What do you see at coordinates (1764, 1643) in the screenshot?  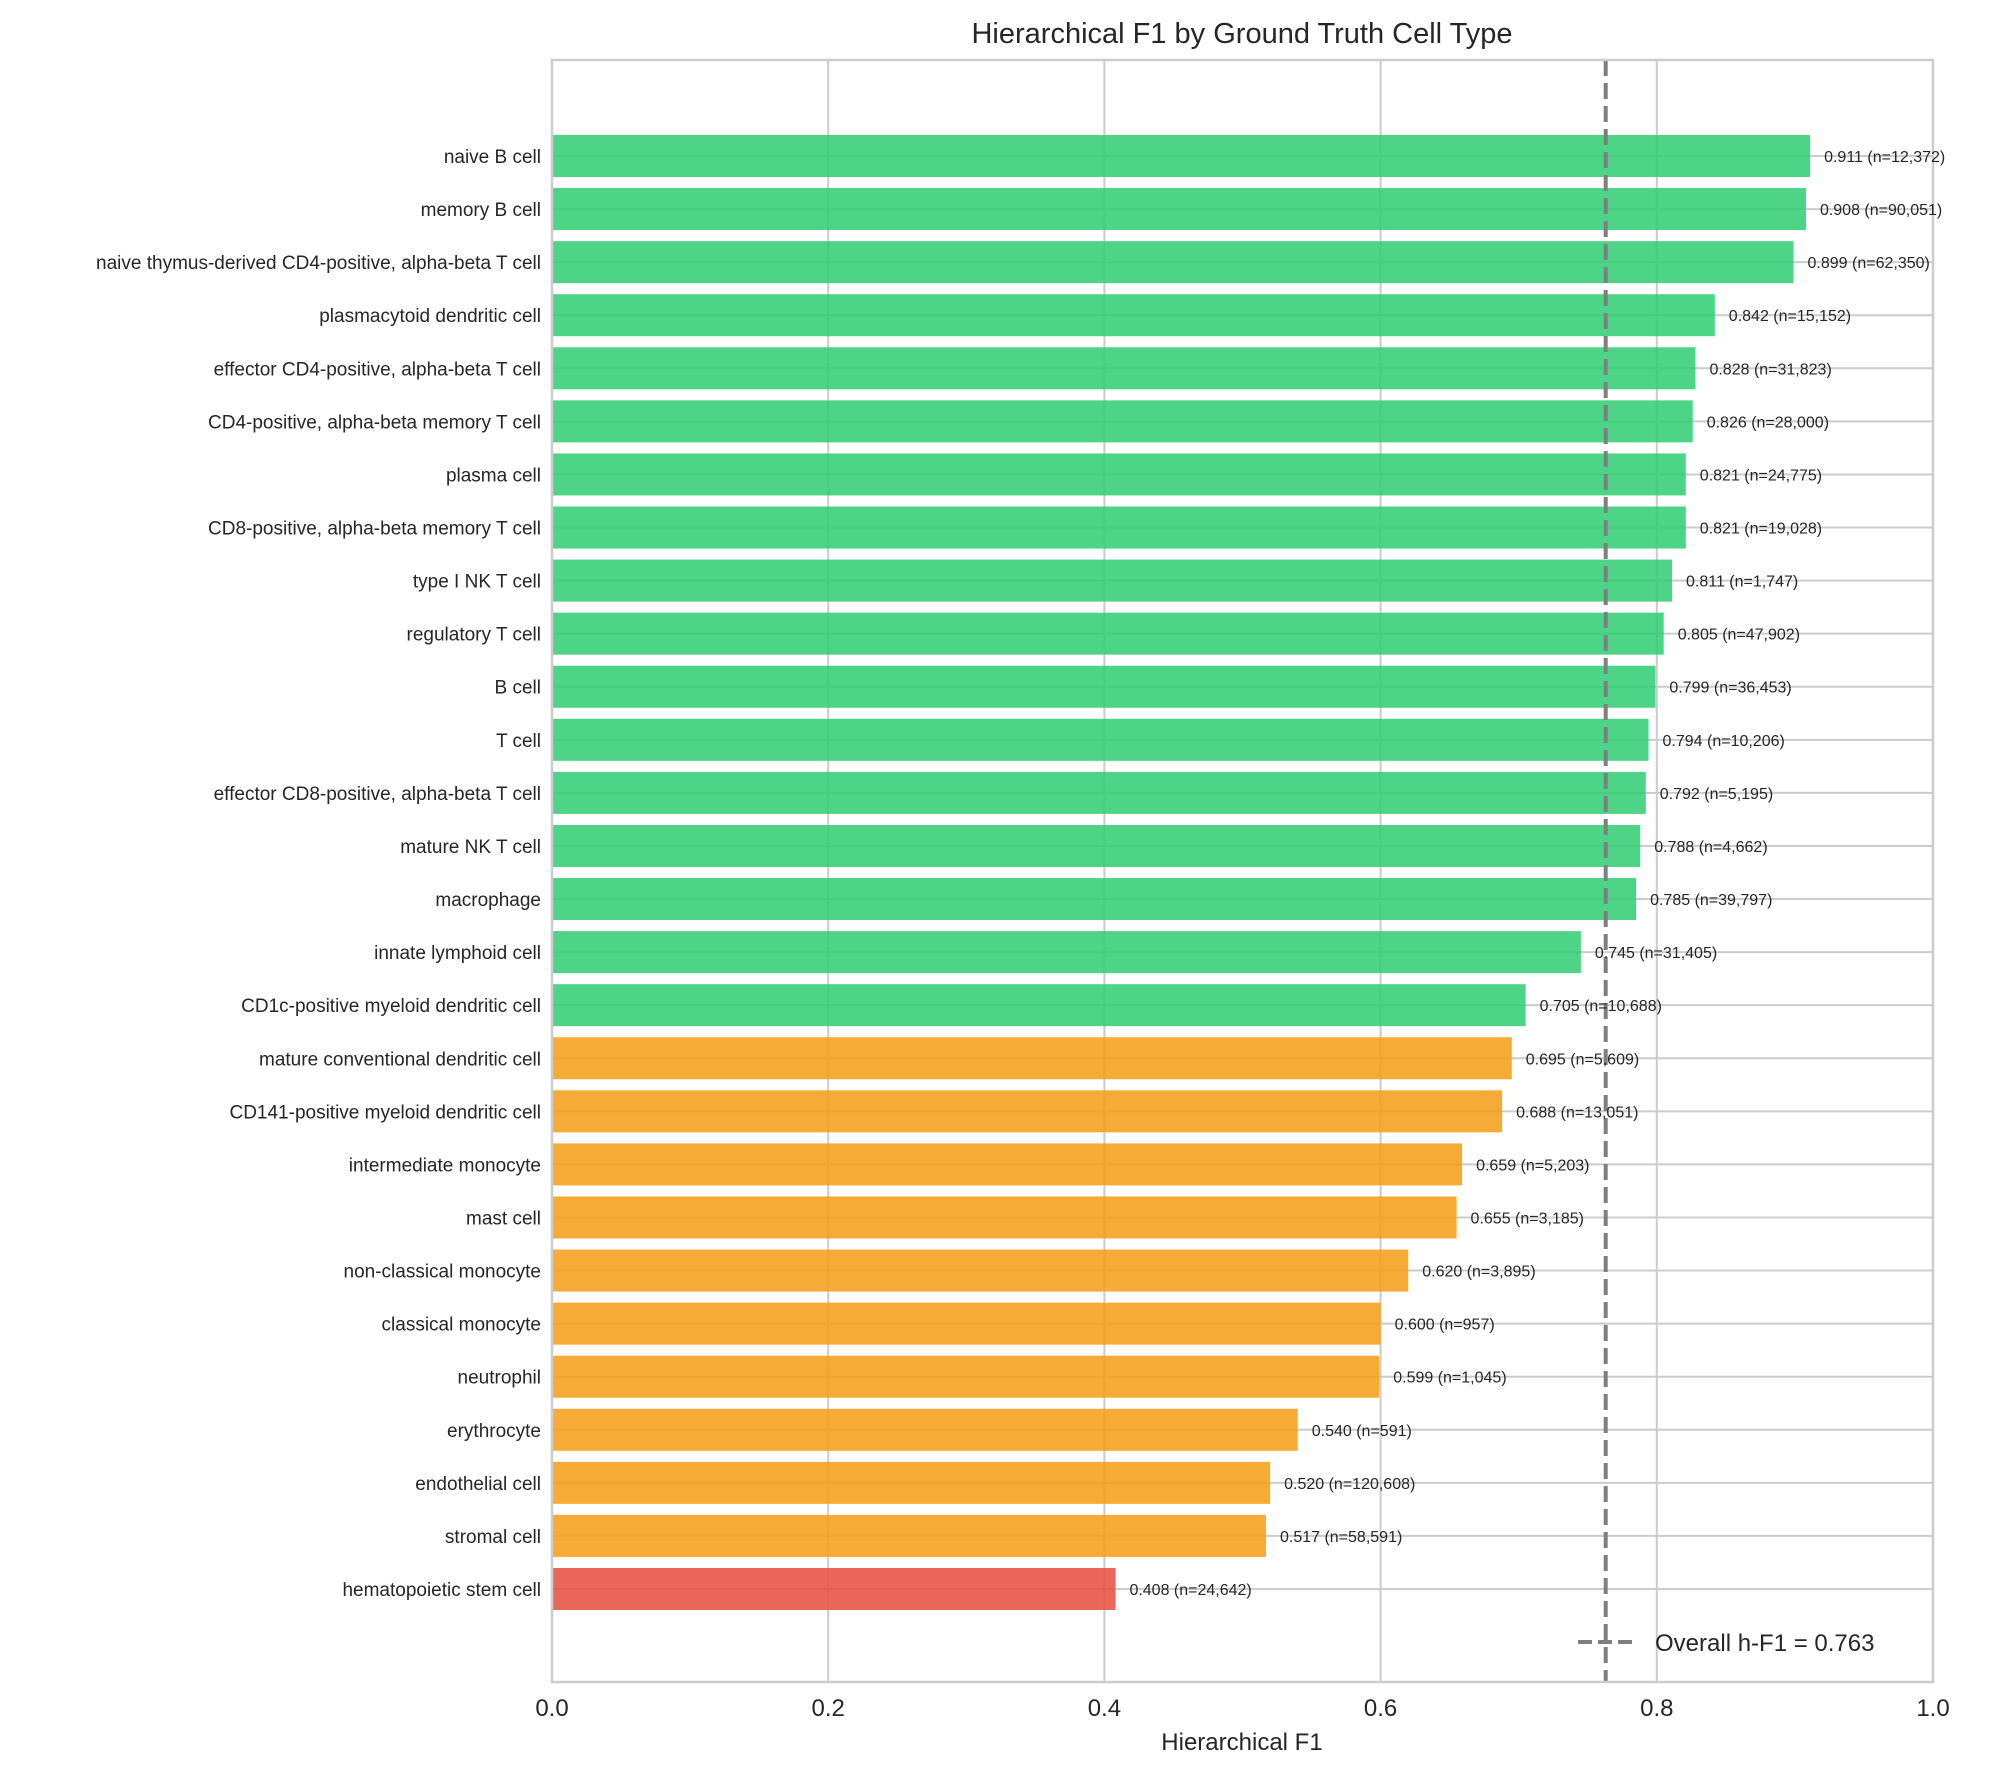 I see `legend-entry-overall: Overall h-F1 = 0.763` at bounding box center [1764, 1643].